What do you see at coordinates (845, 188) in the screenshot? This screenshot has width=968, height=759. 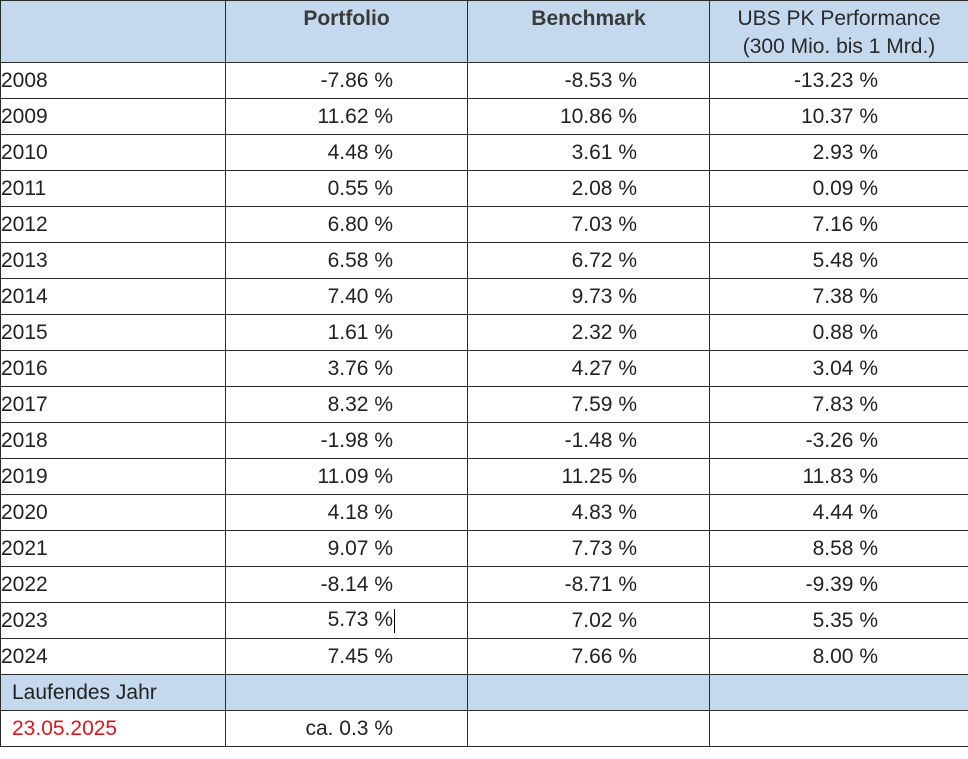 I see `ubs-performance-cell-text: 0.09 %` at bounding box center [845, 188].